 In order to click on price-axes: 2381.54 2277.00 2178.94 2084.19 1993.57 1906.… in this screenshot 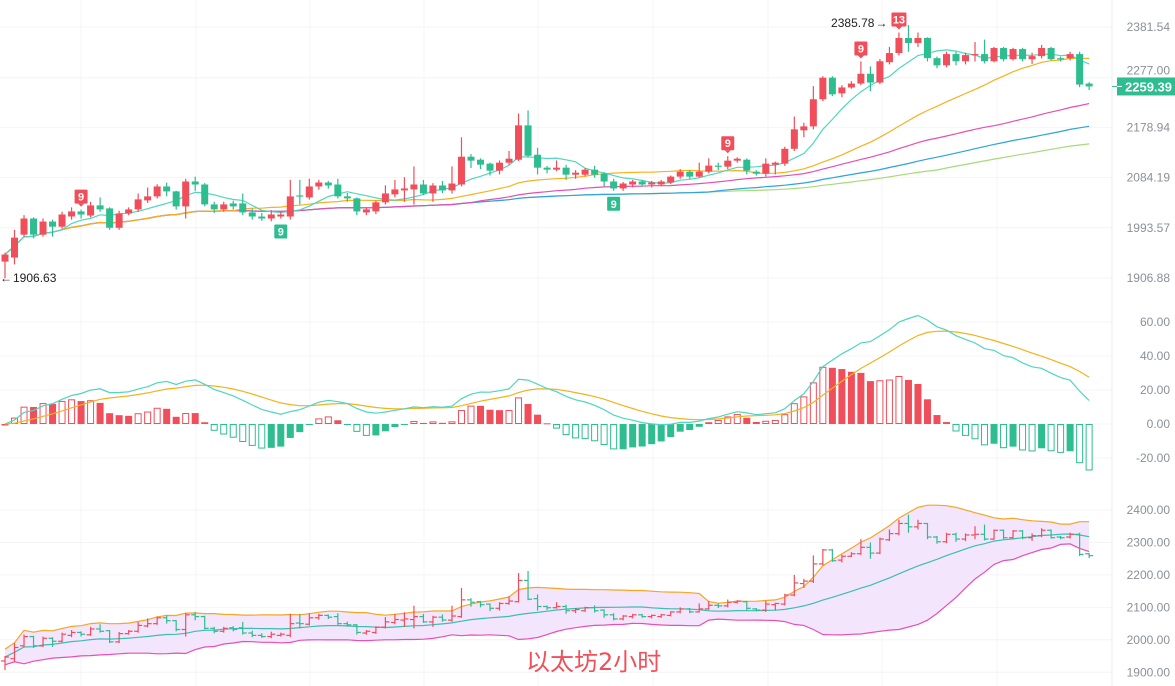, I will do `click(1143, 349)`.